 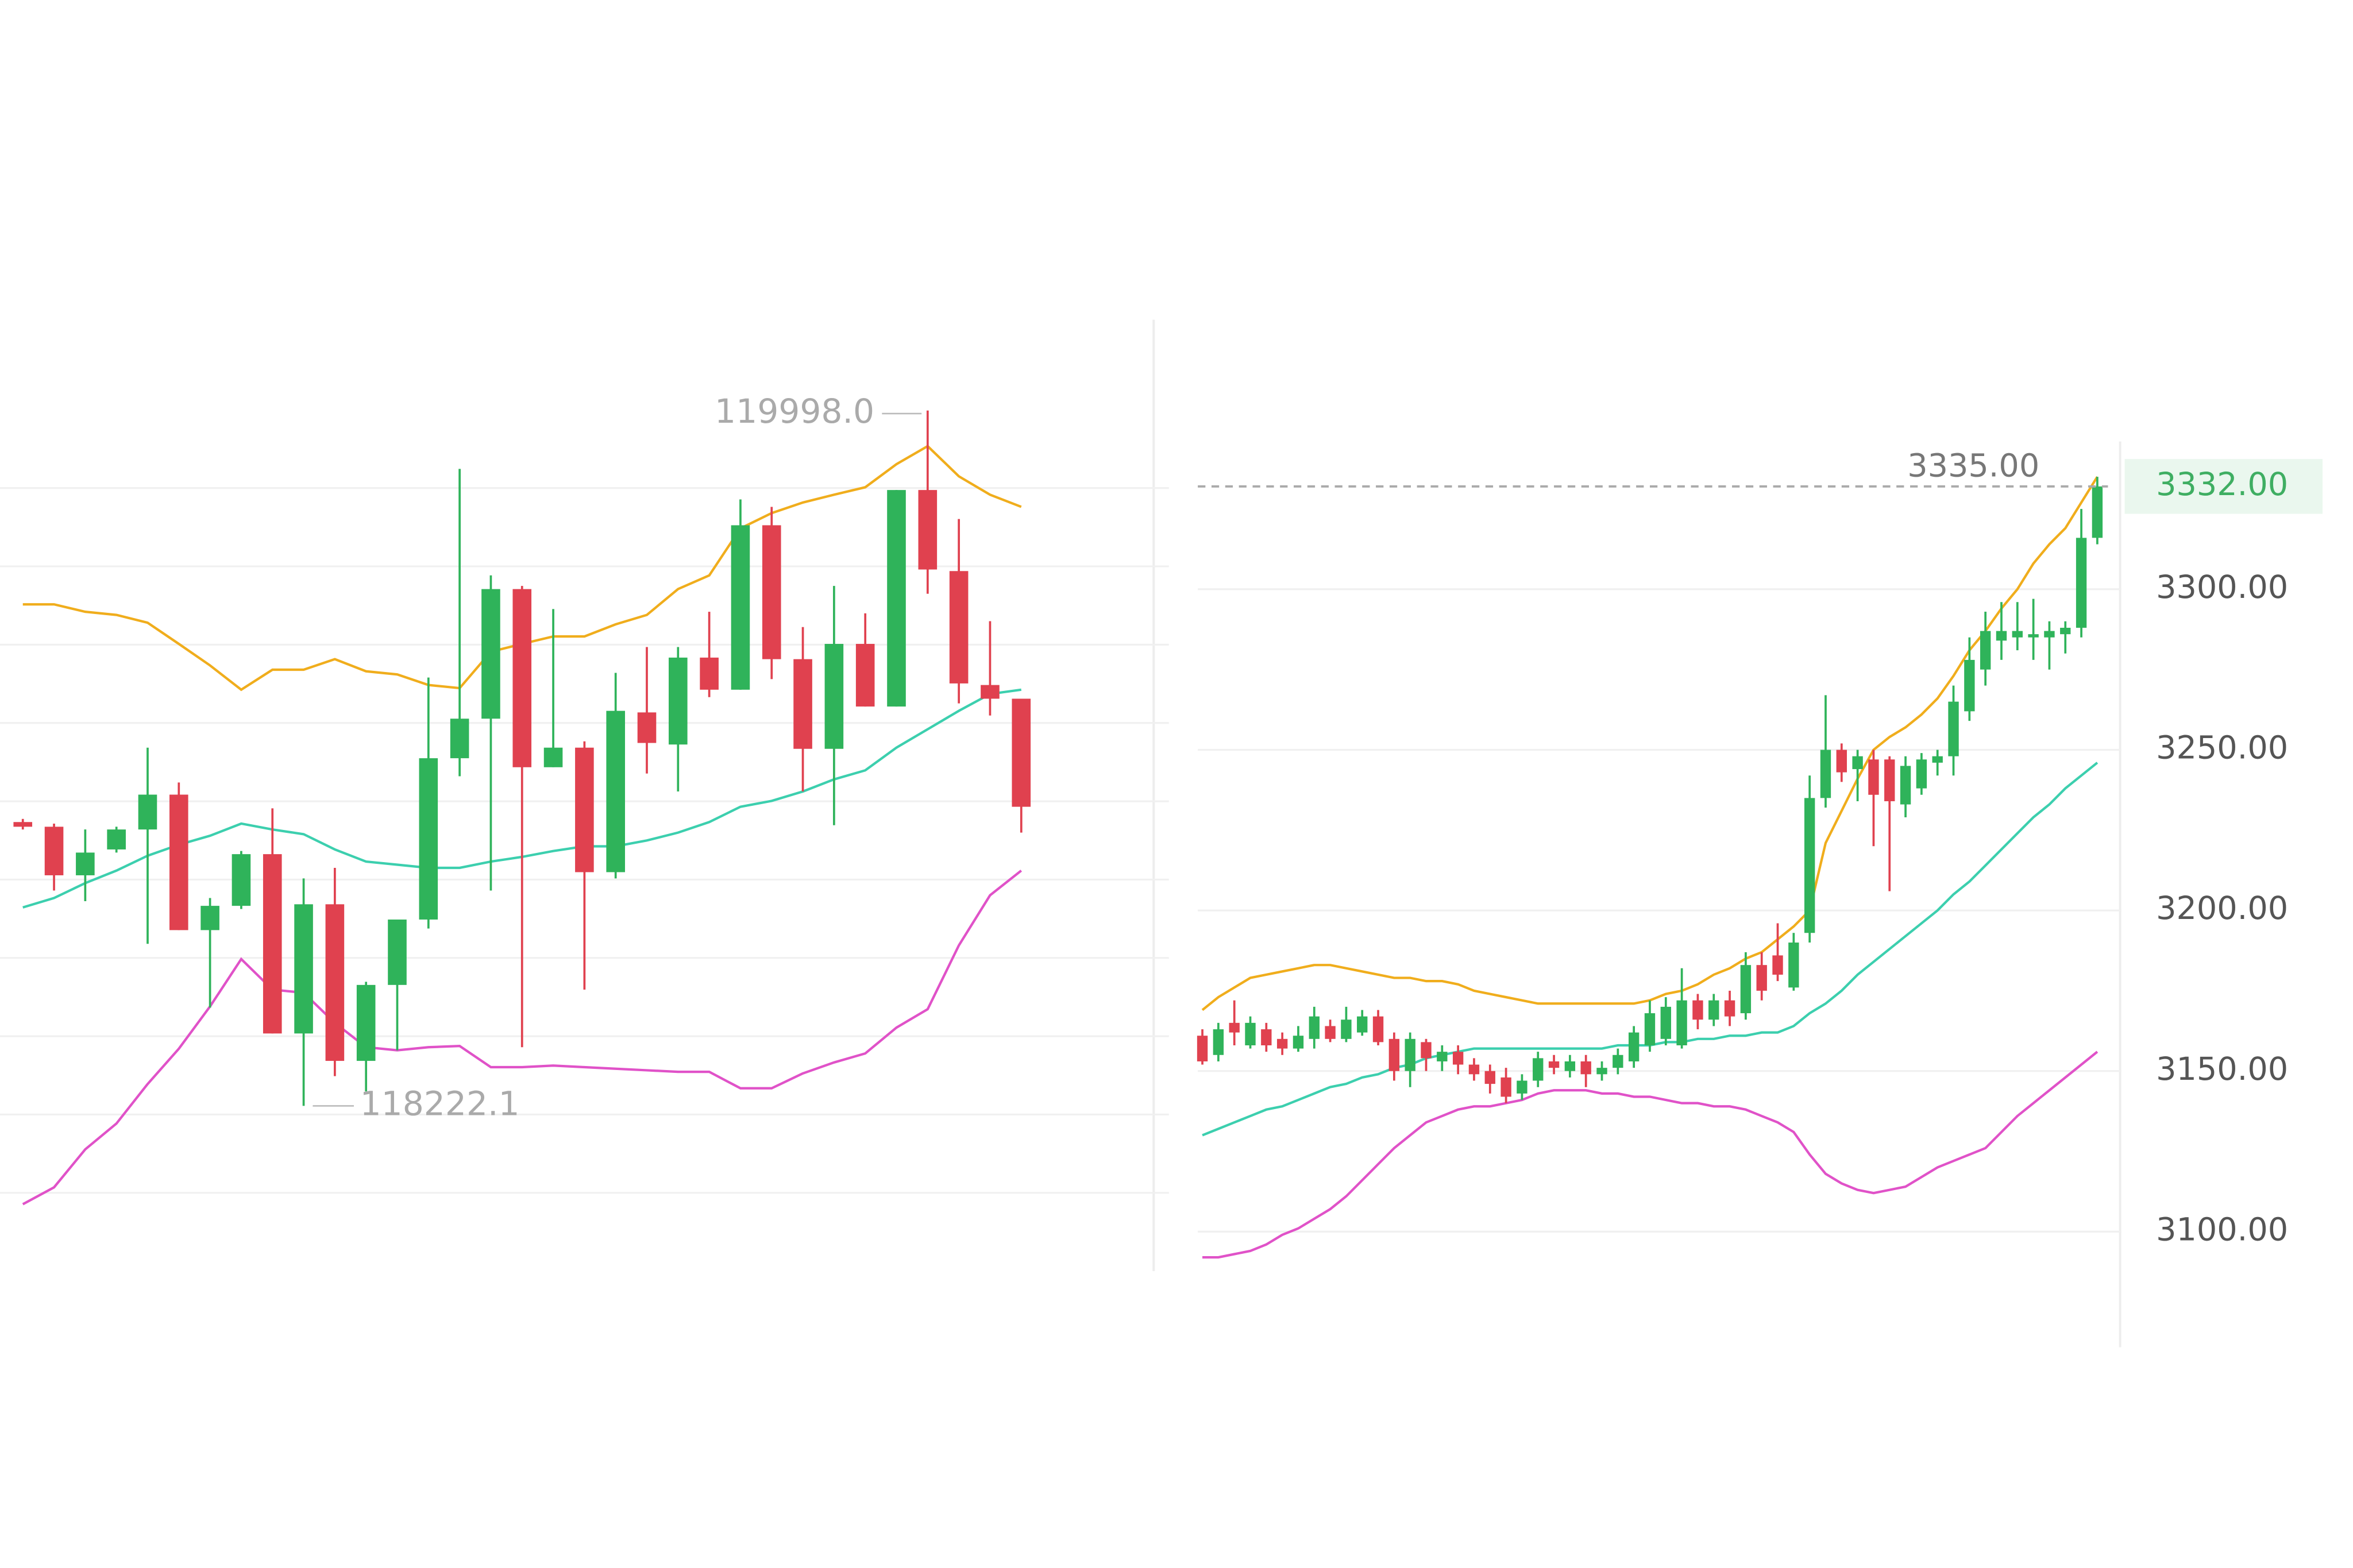 I want to click on y-tick-label: 3250.00, so click(x=2222, y=748).